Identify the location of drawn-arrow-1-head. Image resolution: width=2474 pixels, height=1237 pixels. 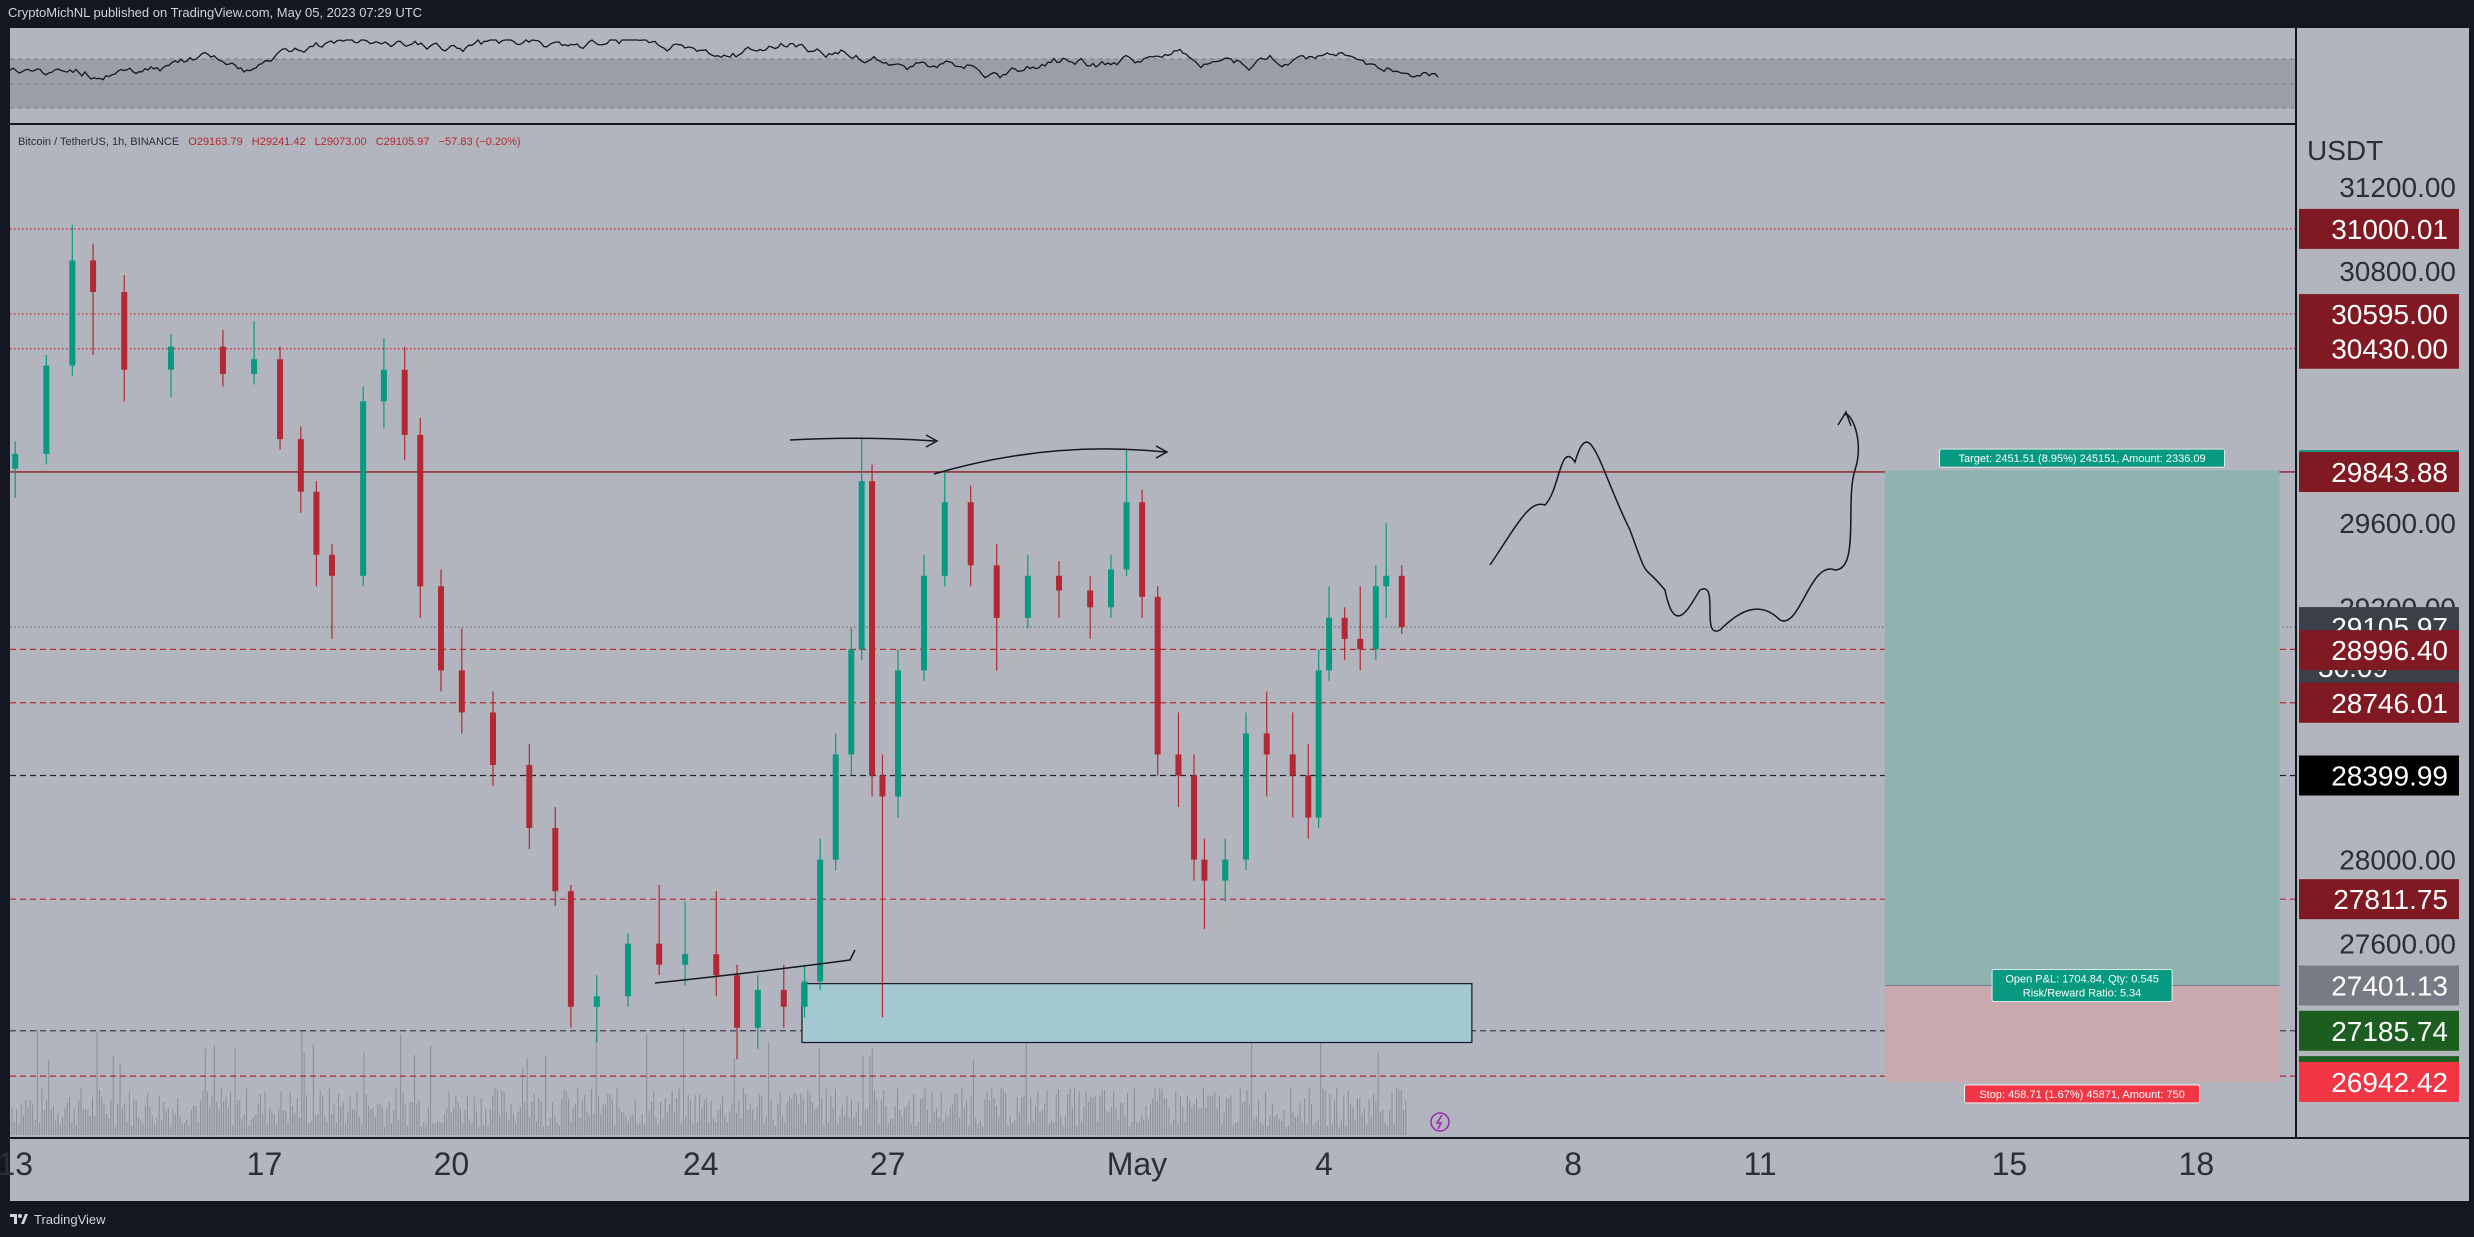
(932, 441).